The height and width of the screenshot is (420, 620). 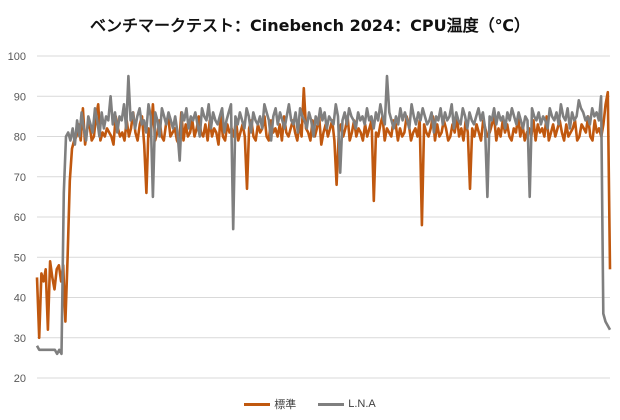 What do you see at coordinates (285, 405) in the screenshot?
I see `legend-label-series-1: 標準` at bounding box center [285, 405].